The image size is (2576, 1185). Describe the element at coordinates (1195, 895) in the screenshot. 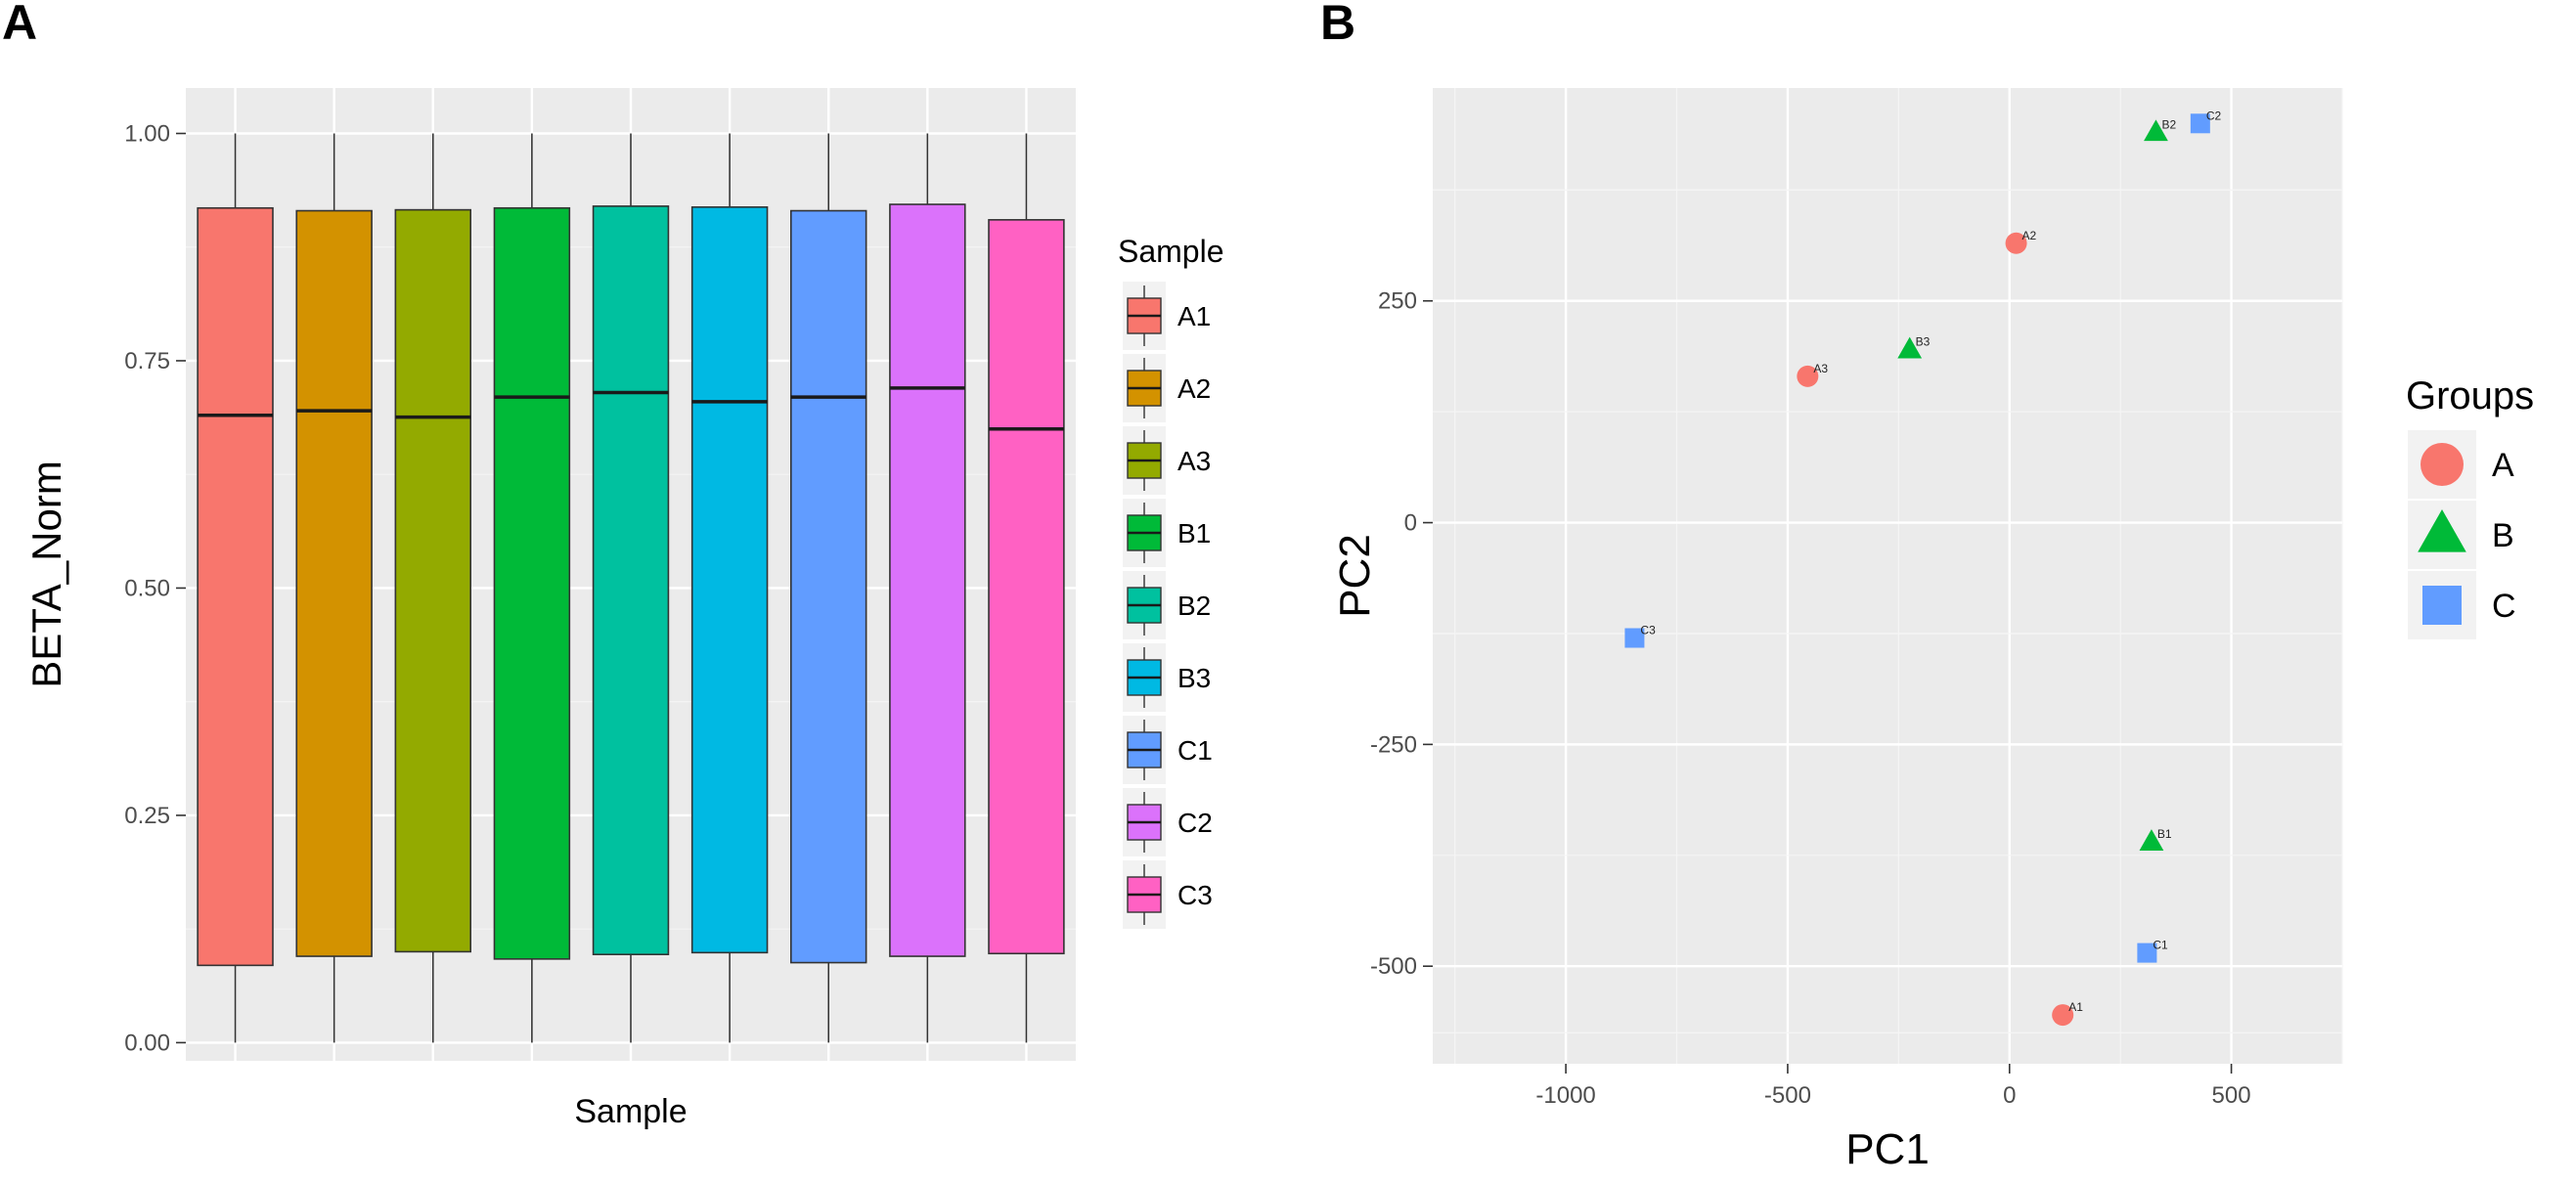

I see `legend-label: C3` at that location.